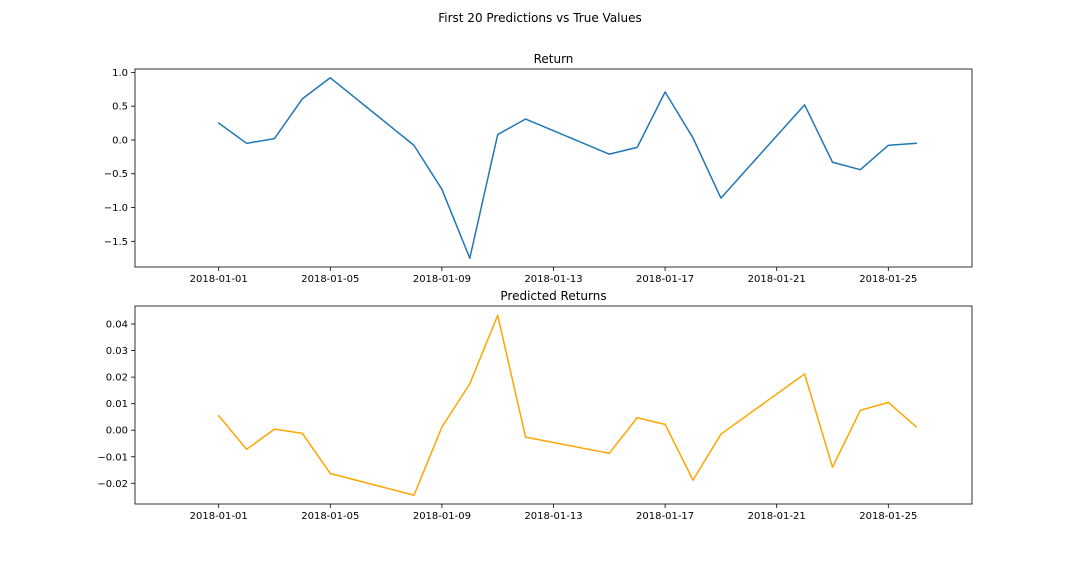  I want to click on chart-1-ytick-label: −1.5, so click(116, 242).